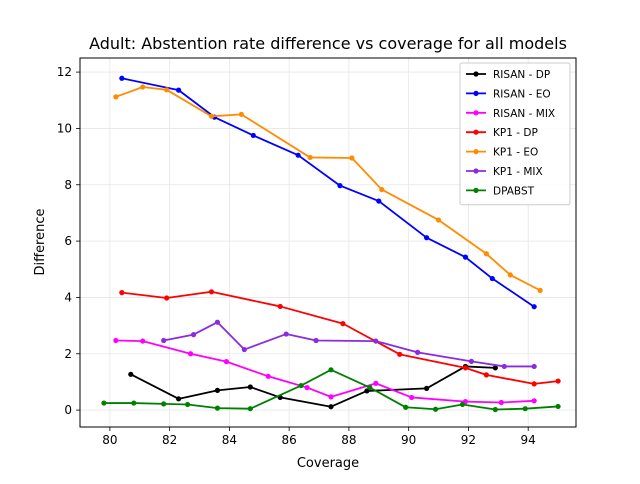  Describe the element at coordinates (169, 440) in the screenshot. I see `x-tick-label: 82` at that location.